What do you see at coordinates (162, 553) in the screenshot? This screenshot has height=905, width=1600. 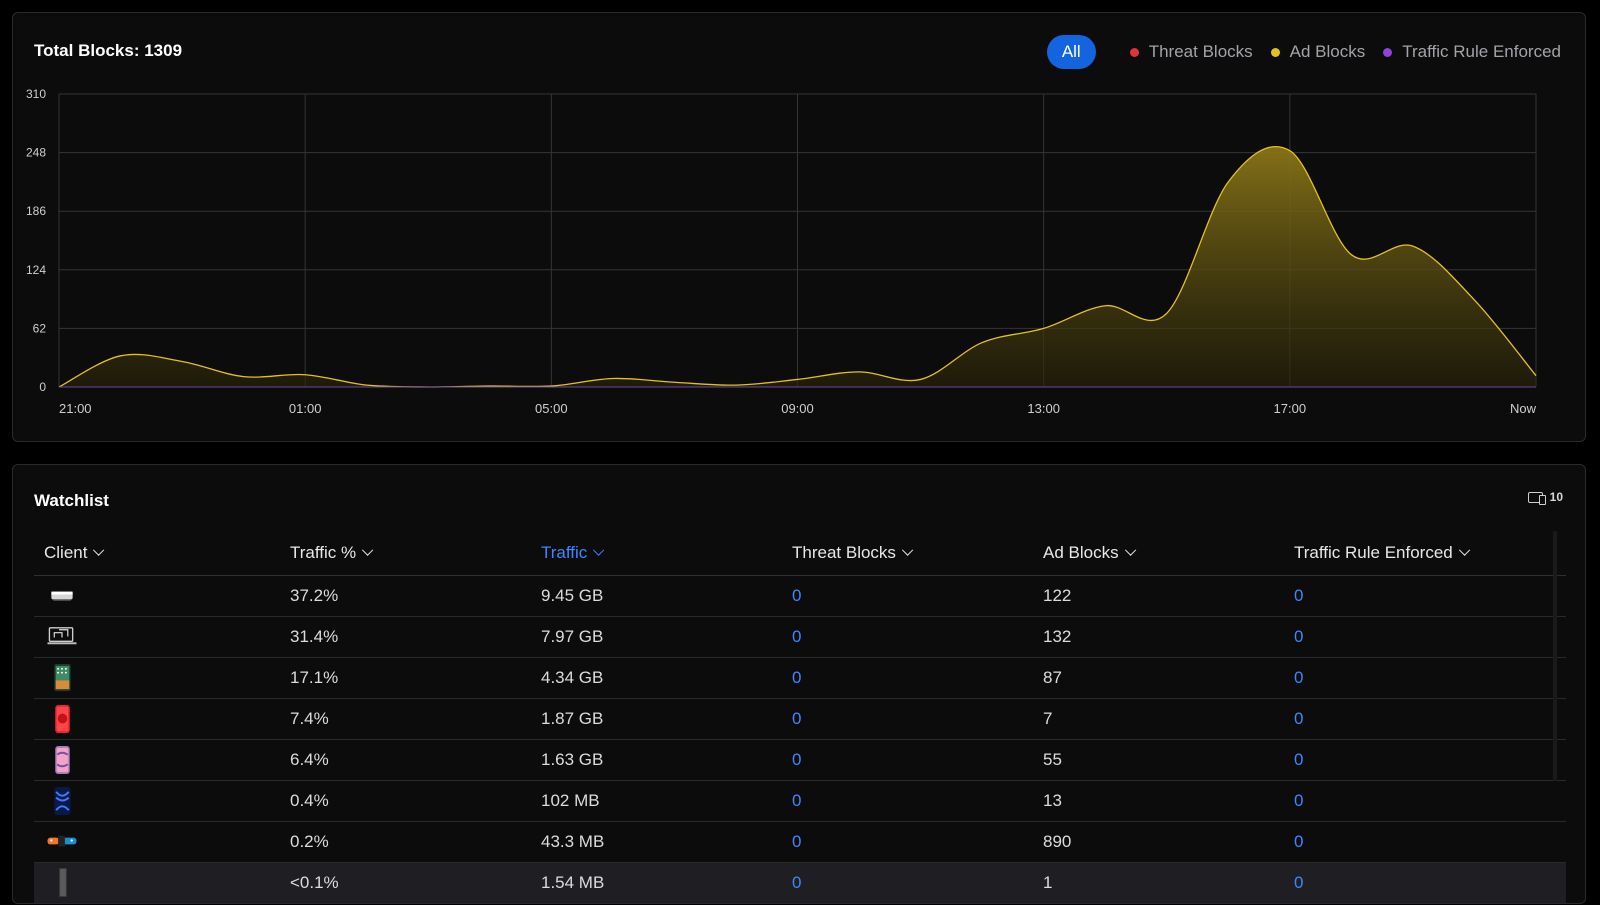 I see `column-client: Client` at bounding box center [162, 553].